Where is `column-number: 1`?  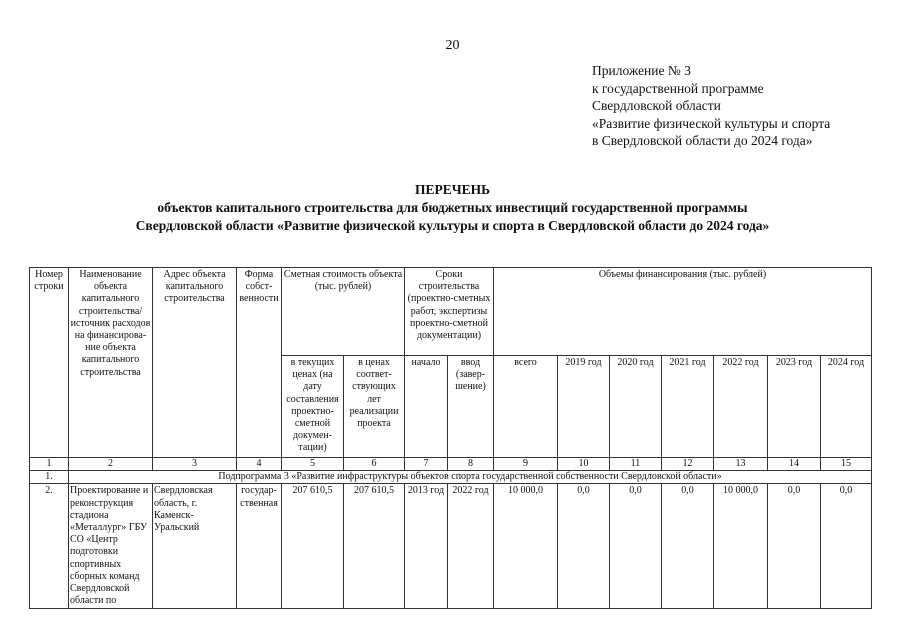 column-number: 1 is located at coordinates (49, 464).